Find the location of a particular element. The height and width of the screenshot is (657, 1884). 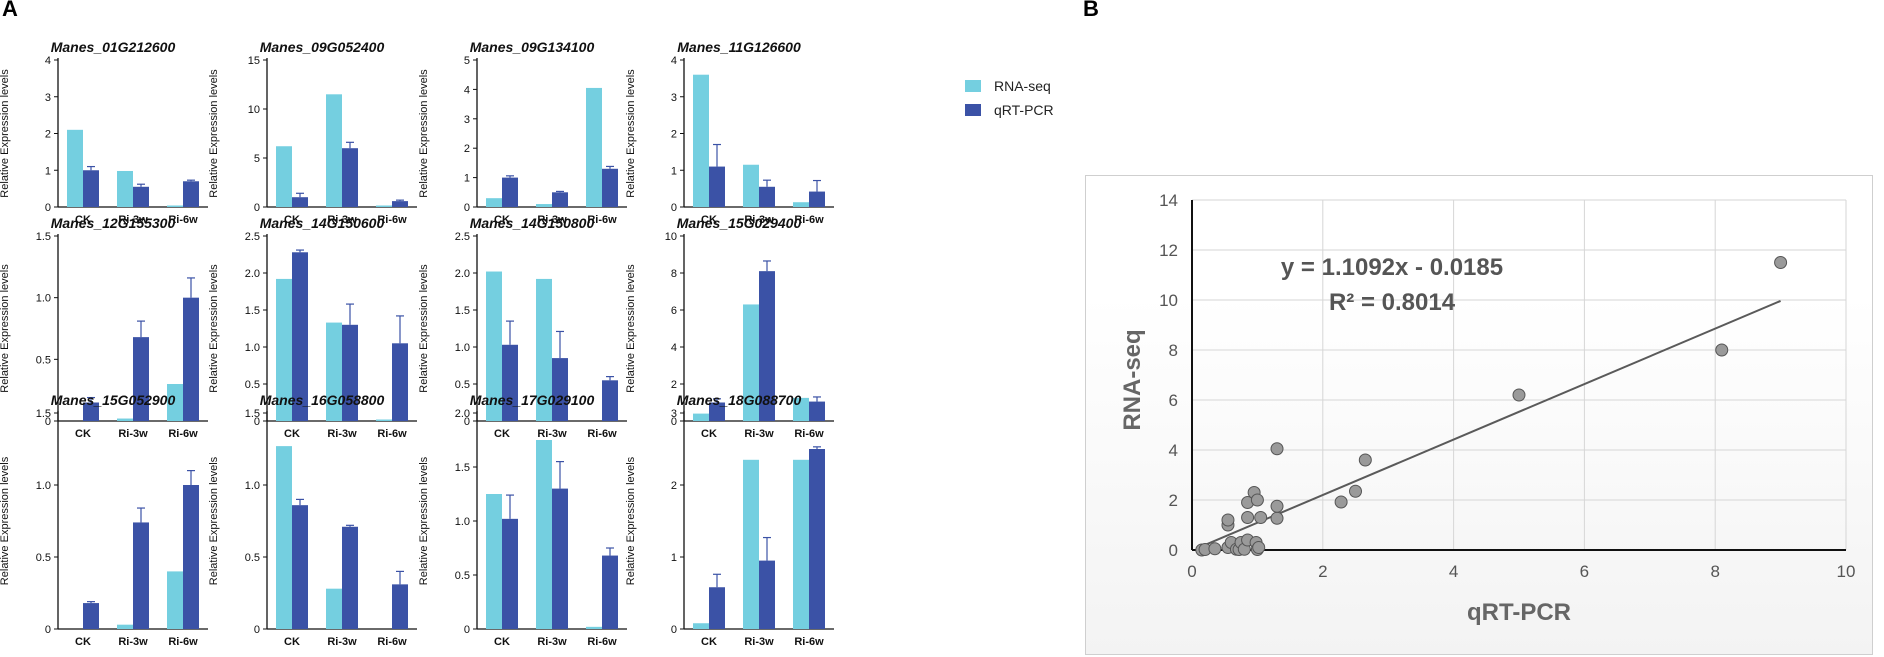

x-tick-label: 4 is located at coordinates (1453, 571).